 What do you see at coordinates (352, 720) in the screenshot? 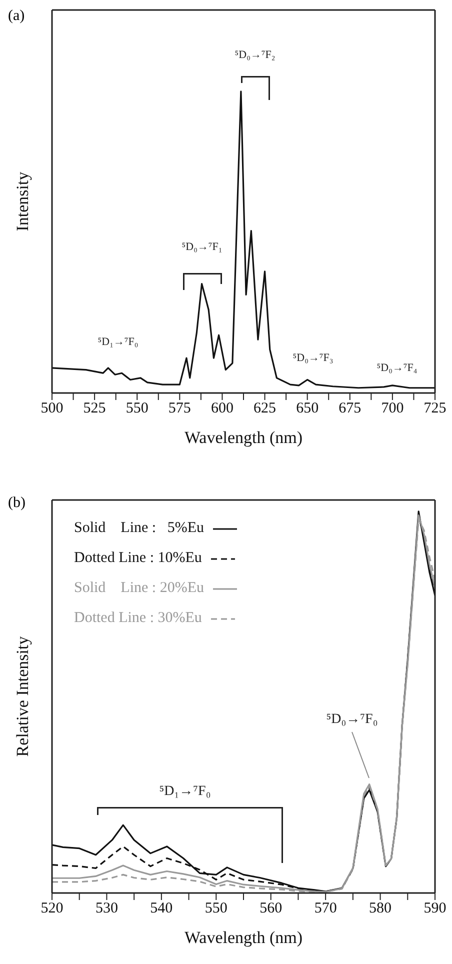
I see `annotation: ⁵D₀→⁷F₀` at bounding box center [352, 720].